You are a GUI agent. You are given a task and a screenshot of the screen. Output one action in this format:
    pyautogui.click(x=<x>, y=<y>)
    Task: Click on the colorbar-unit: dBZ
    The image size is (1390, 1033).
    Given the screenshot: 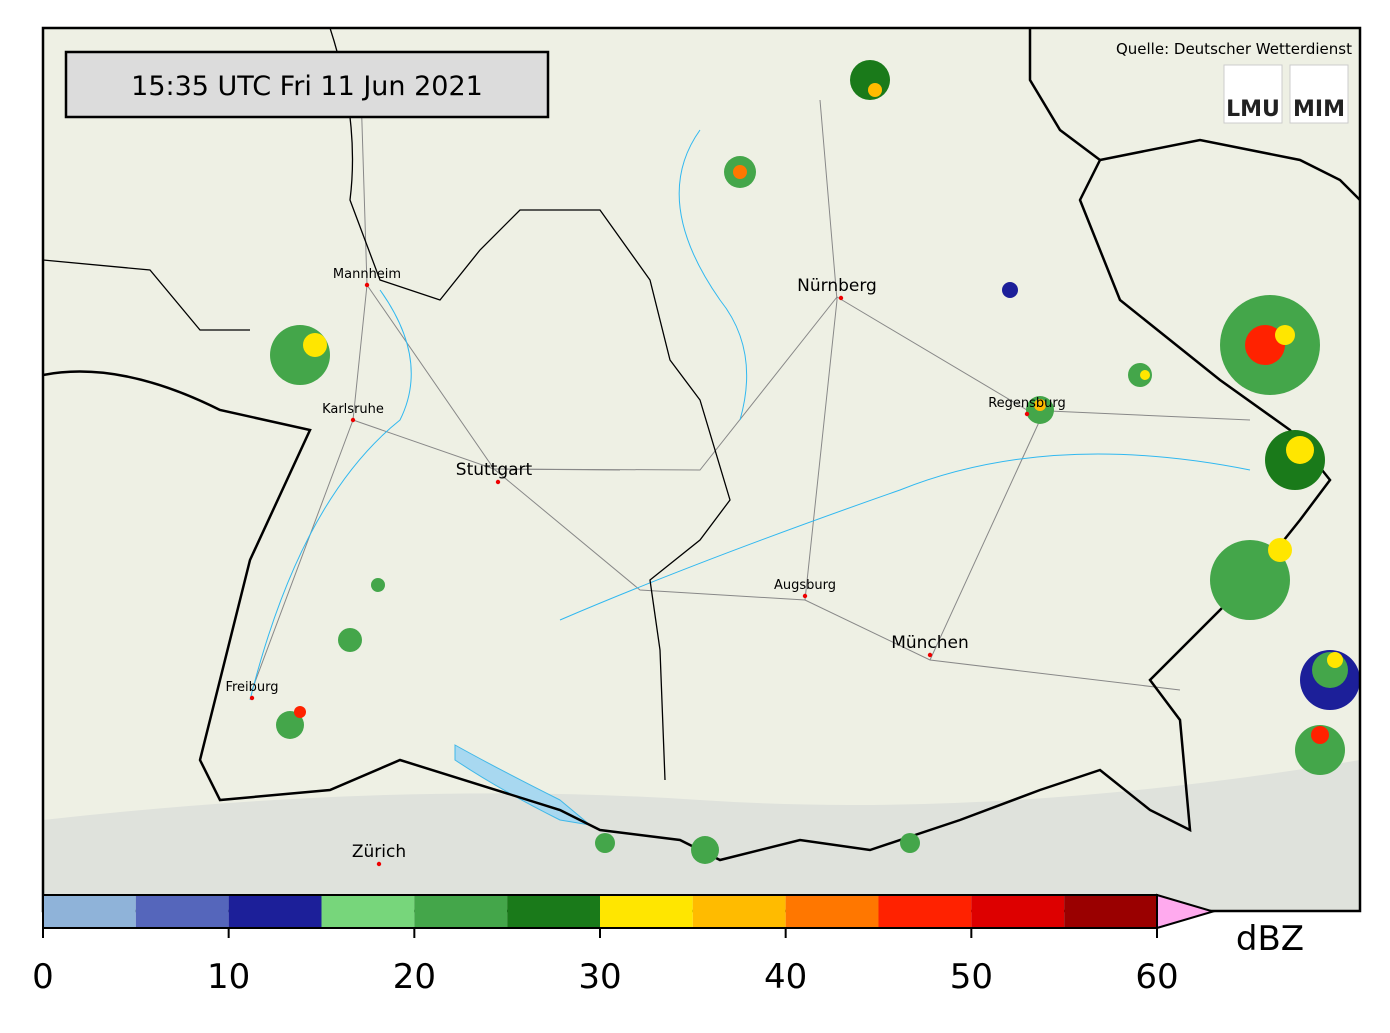 What is the action you would take?
    pyautogui.click(x=1270, y=939)
    